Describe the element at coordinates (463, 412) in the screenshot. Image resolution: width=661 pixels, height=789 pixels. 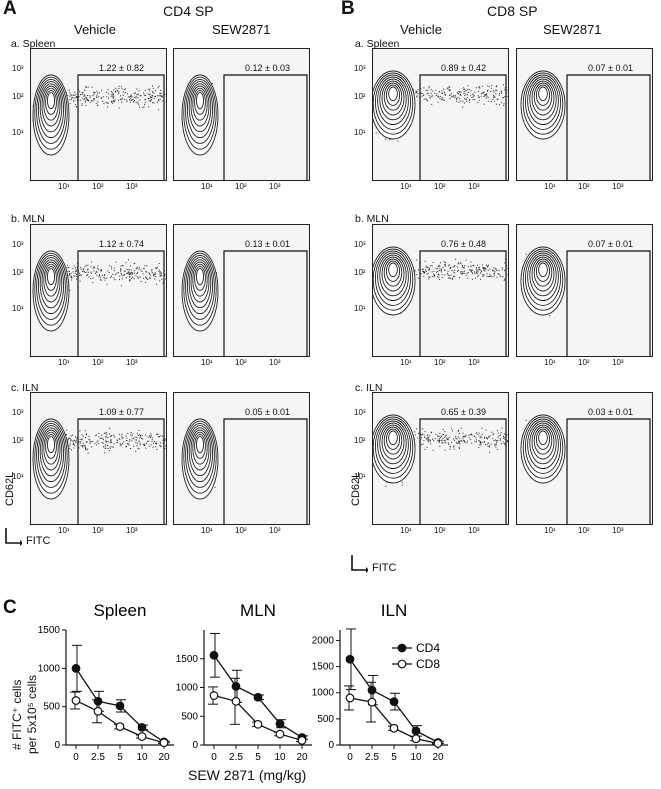
I see `gate-value: 0.65 ± 0.39` at that location.